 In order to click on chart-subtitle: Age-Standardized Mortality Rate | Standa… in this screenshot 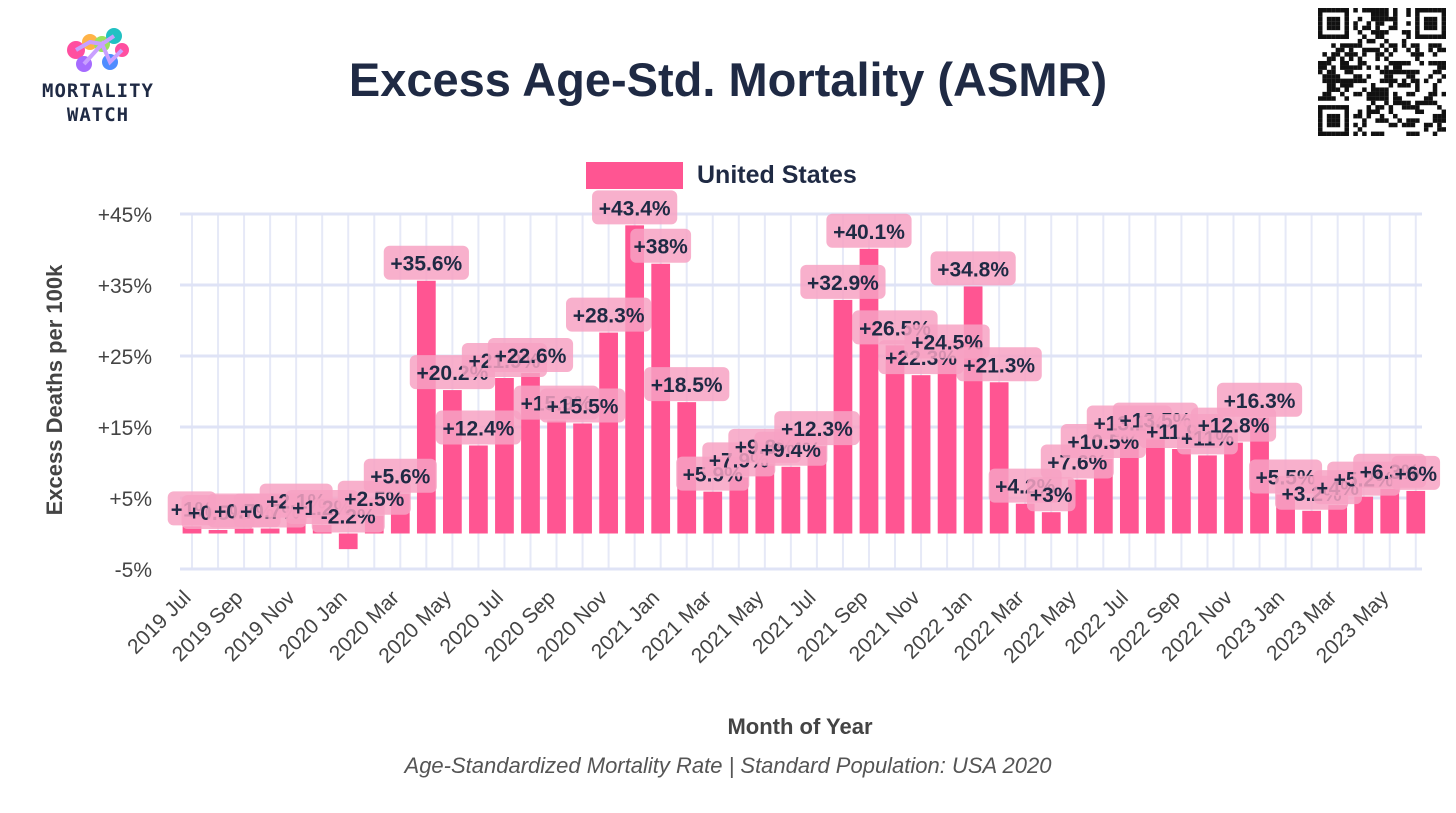, I will do `click(728, 765)`.